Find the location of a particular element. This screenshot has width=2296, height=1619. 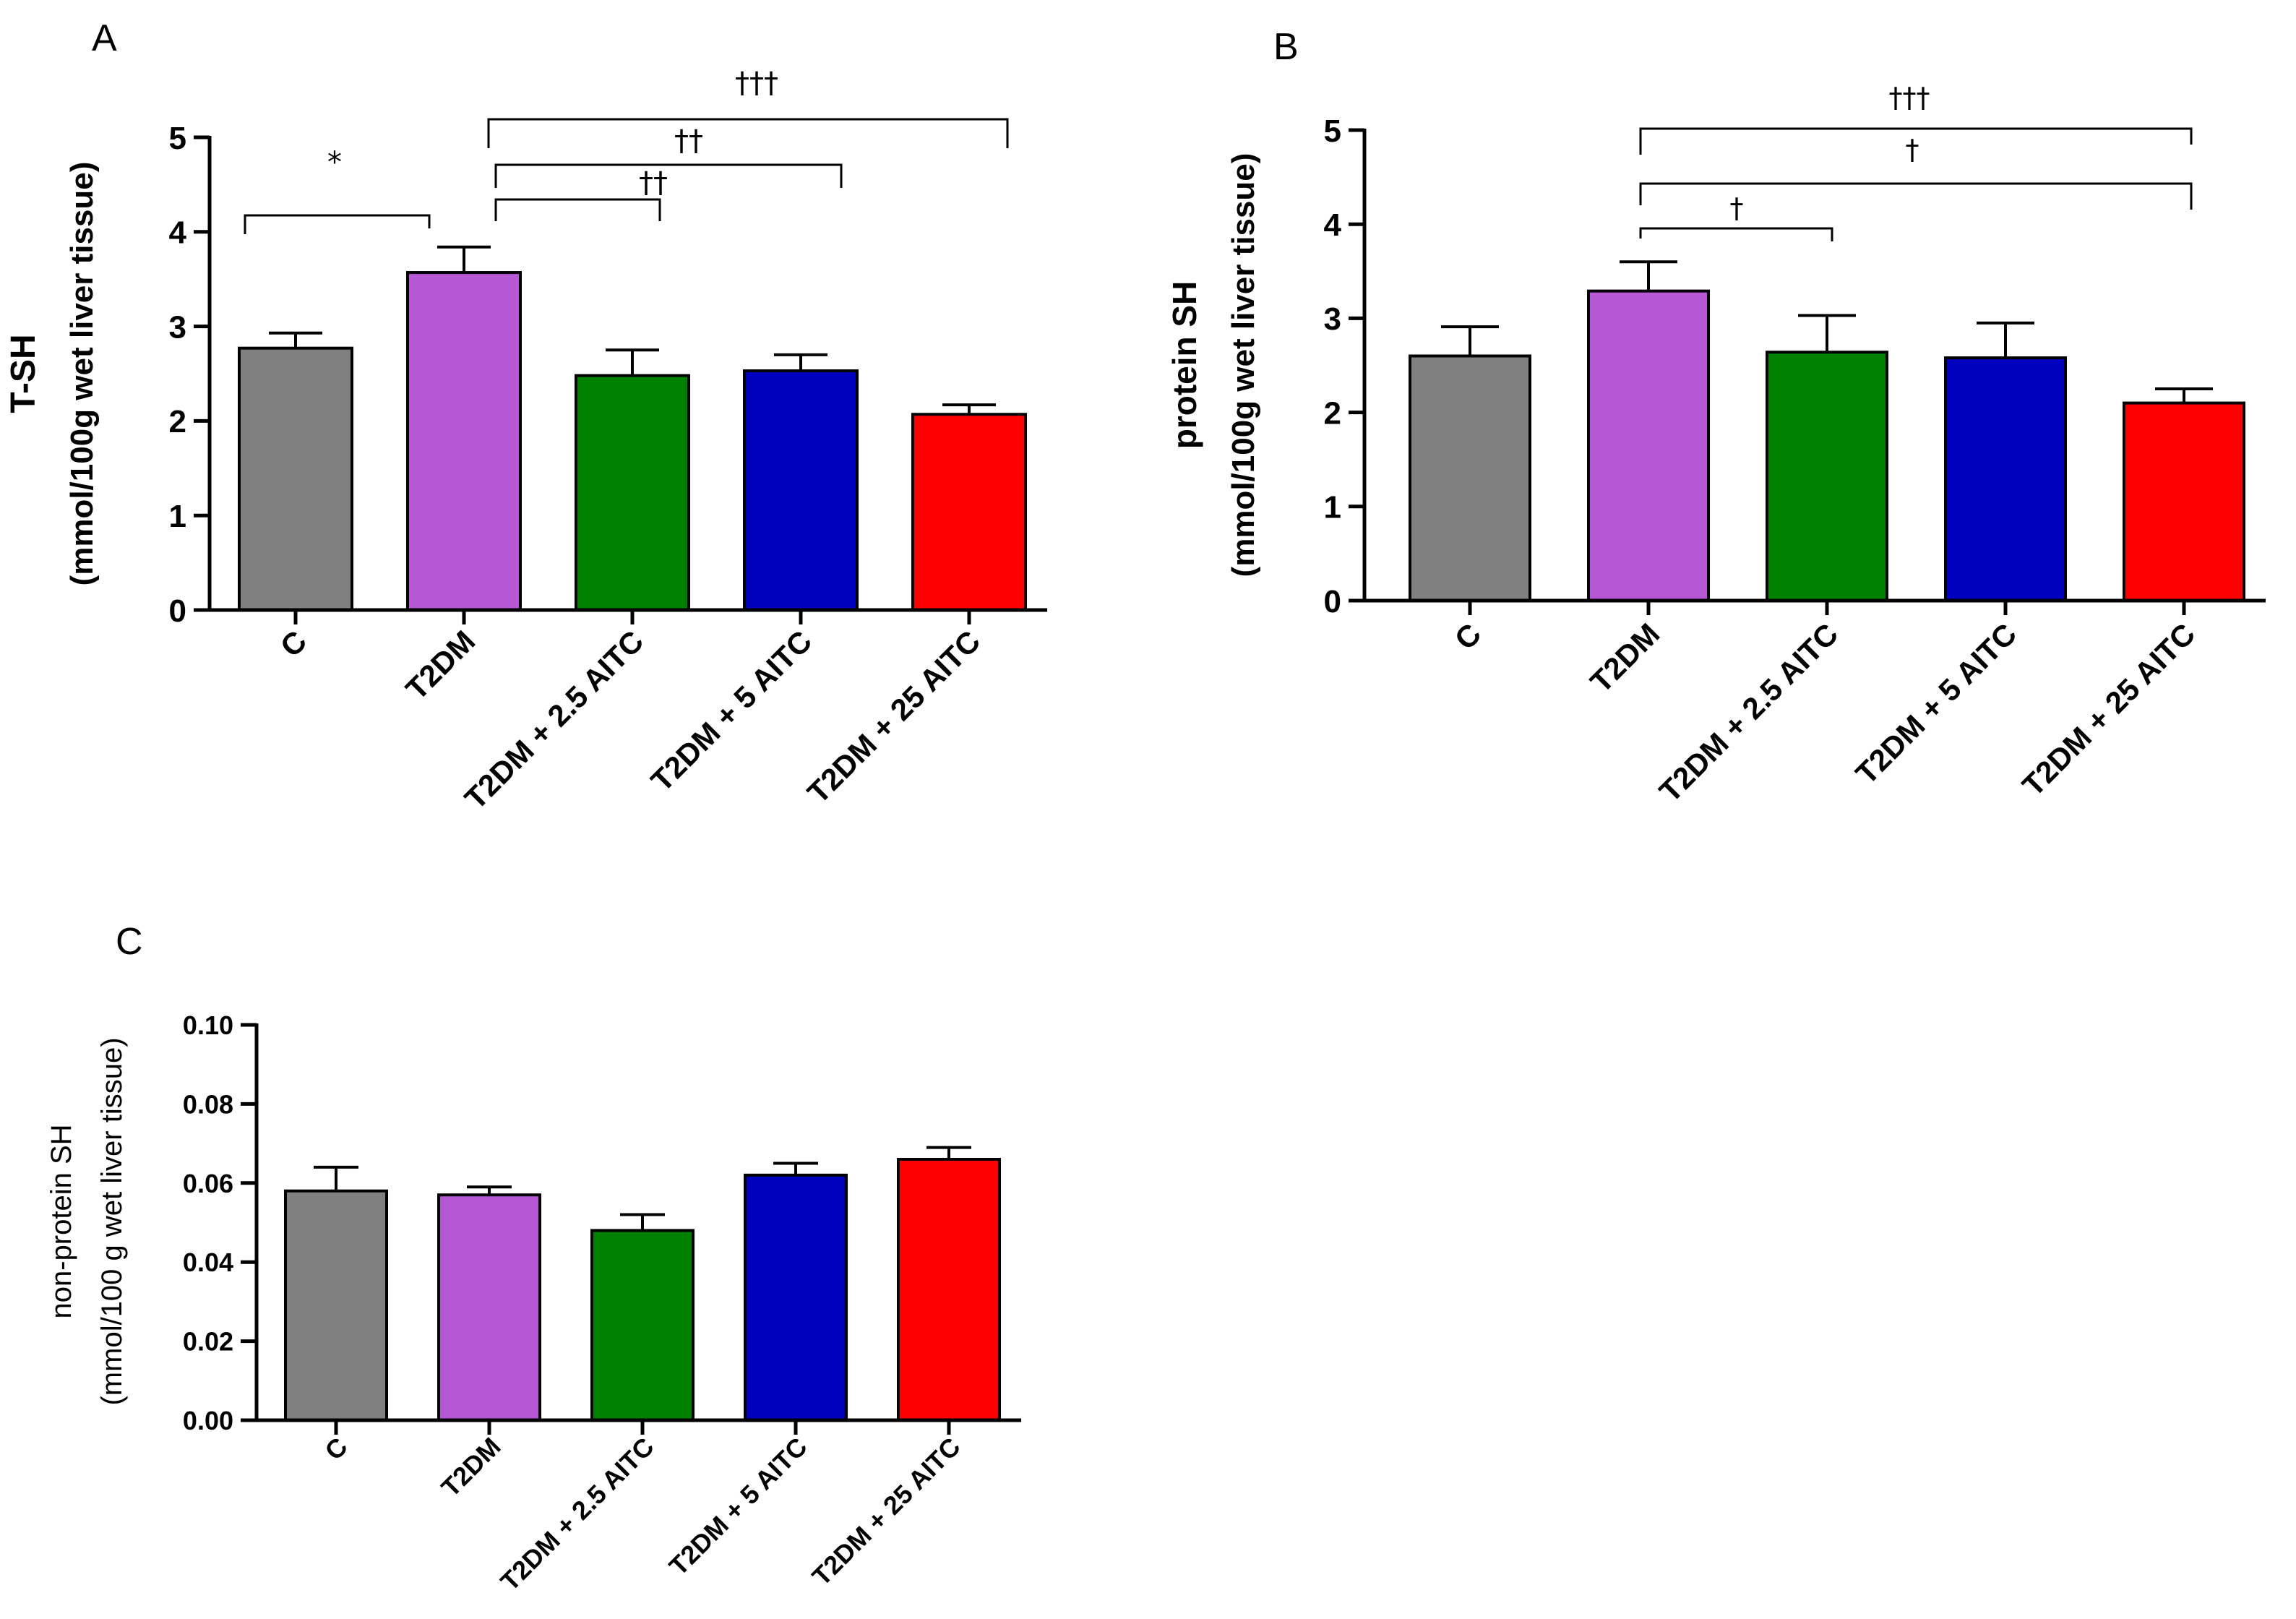

panel-c-y-tick-label-2: 0.04 is located at coordinates (208, 1262).